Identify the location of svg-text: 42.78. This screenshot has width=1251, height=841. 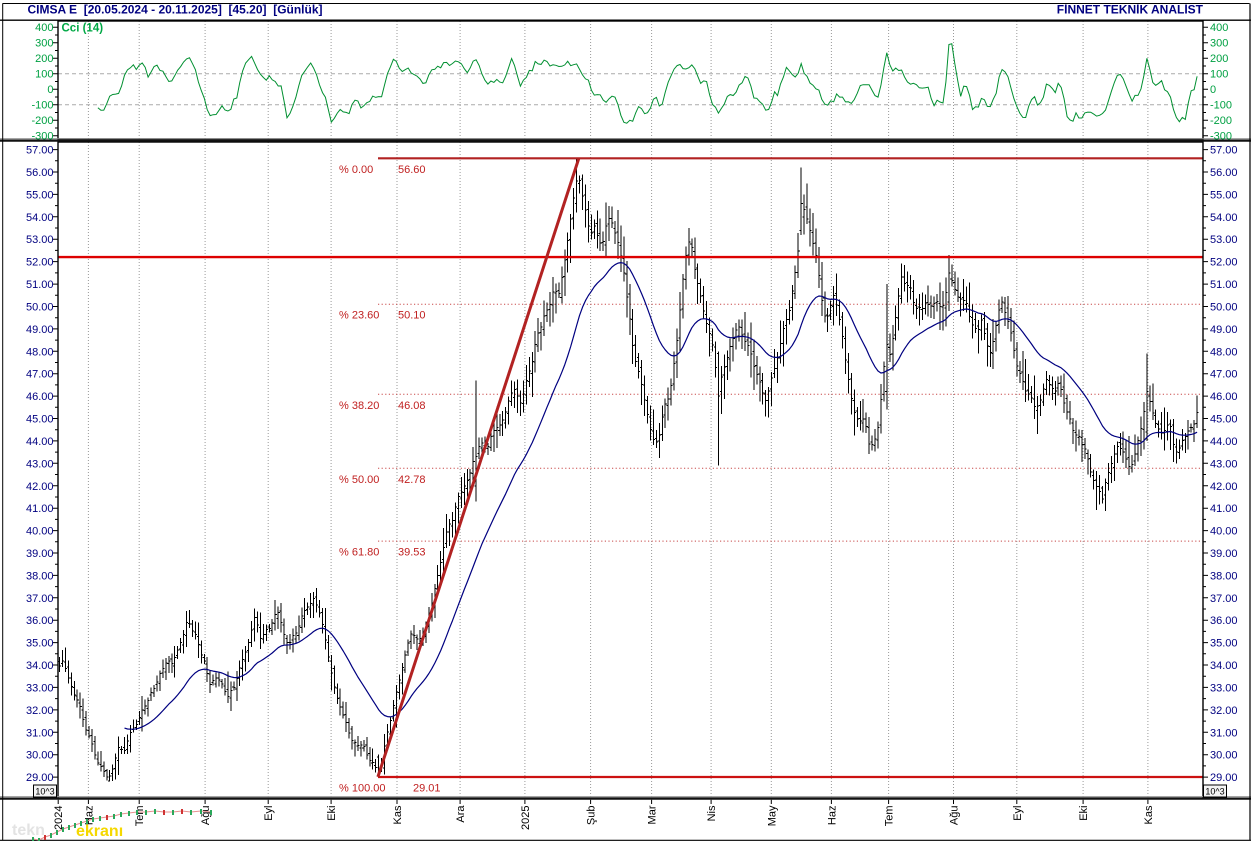
(412, 480).